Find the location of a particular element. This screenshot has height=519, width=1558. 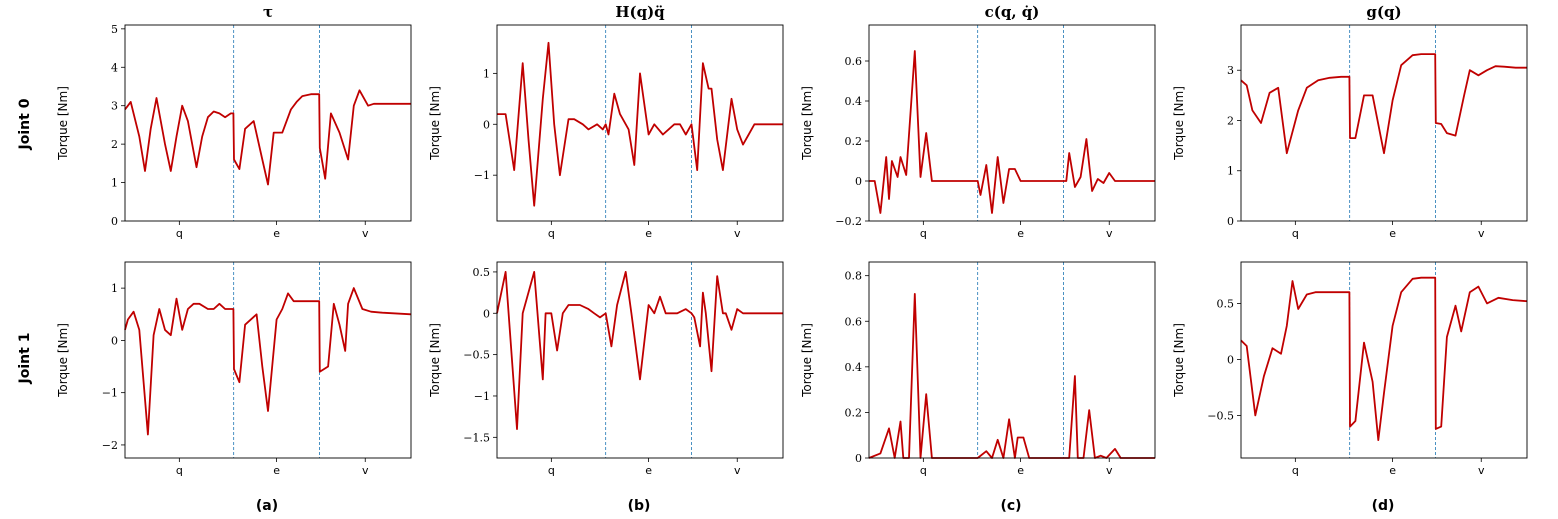

y-tick-label: 4 is located at coordinates (114, 67).